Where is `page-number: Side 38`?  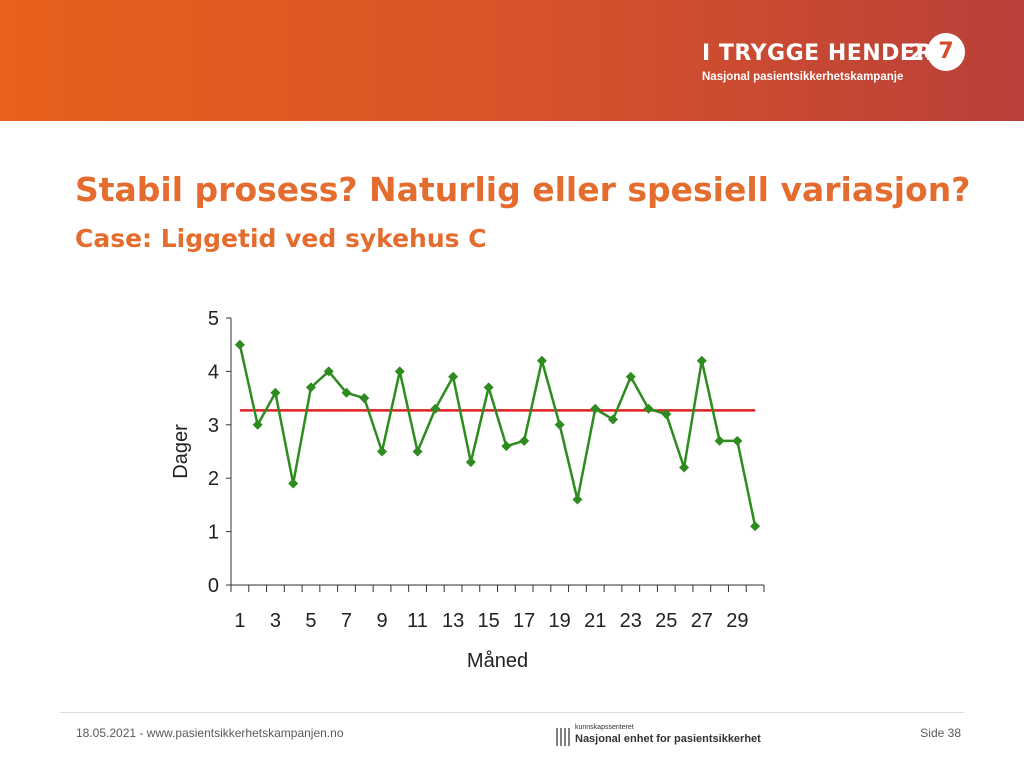
page-number: Side 38 is located at coordinates (940, 733).